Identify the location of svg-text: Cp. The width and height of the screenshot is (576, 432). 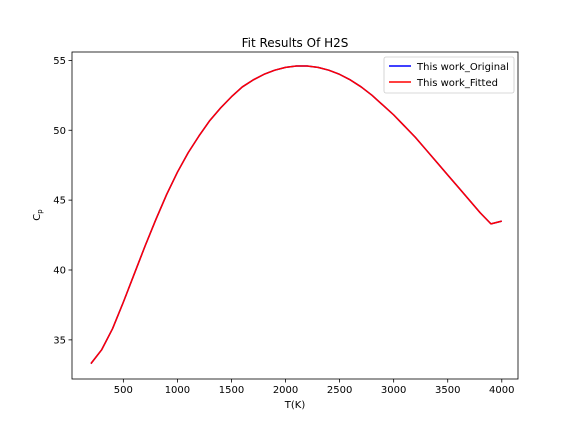
(38, 215).